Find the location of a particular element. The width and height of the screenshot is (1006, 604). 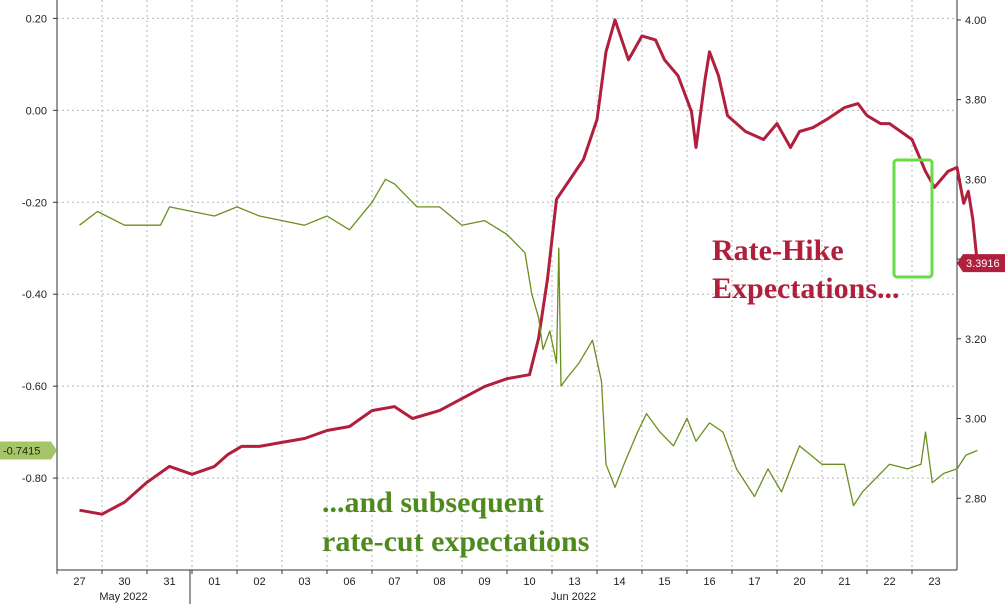

x-tick-label: 20 is located at coordinates (799, 582).